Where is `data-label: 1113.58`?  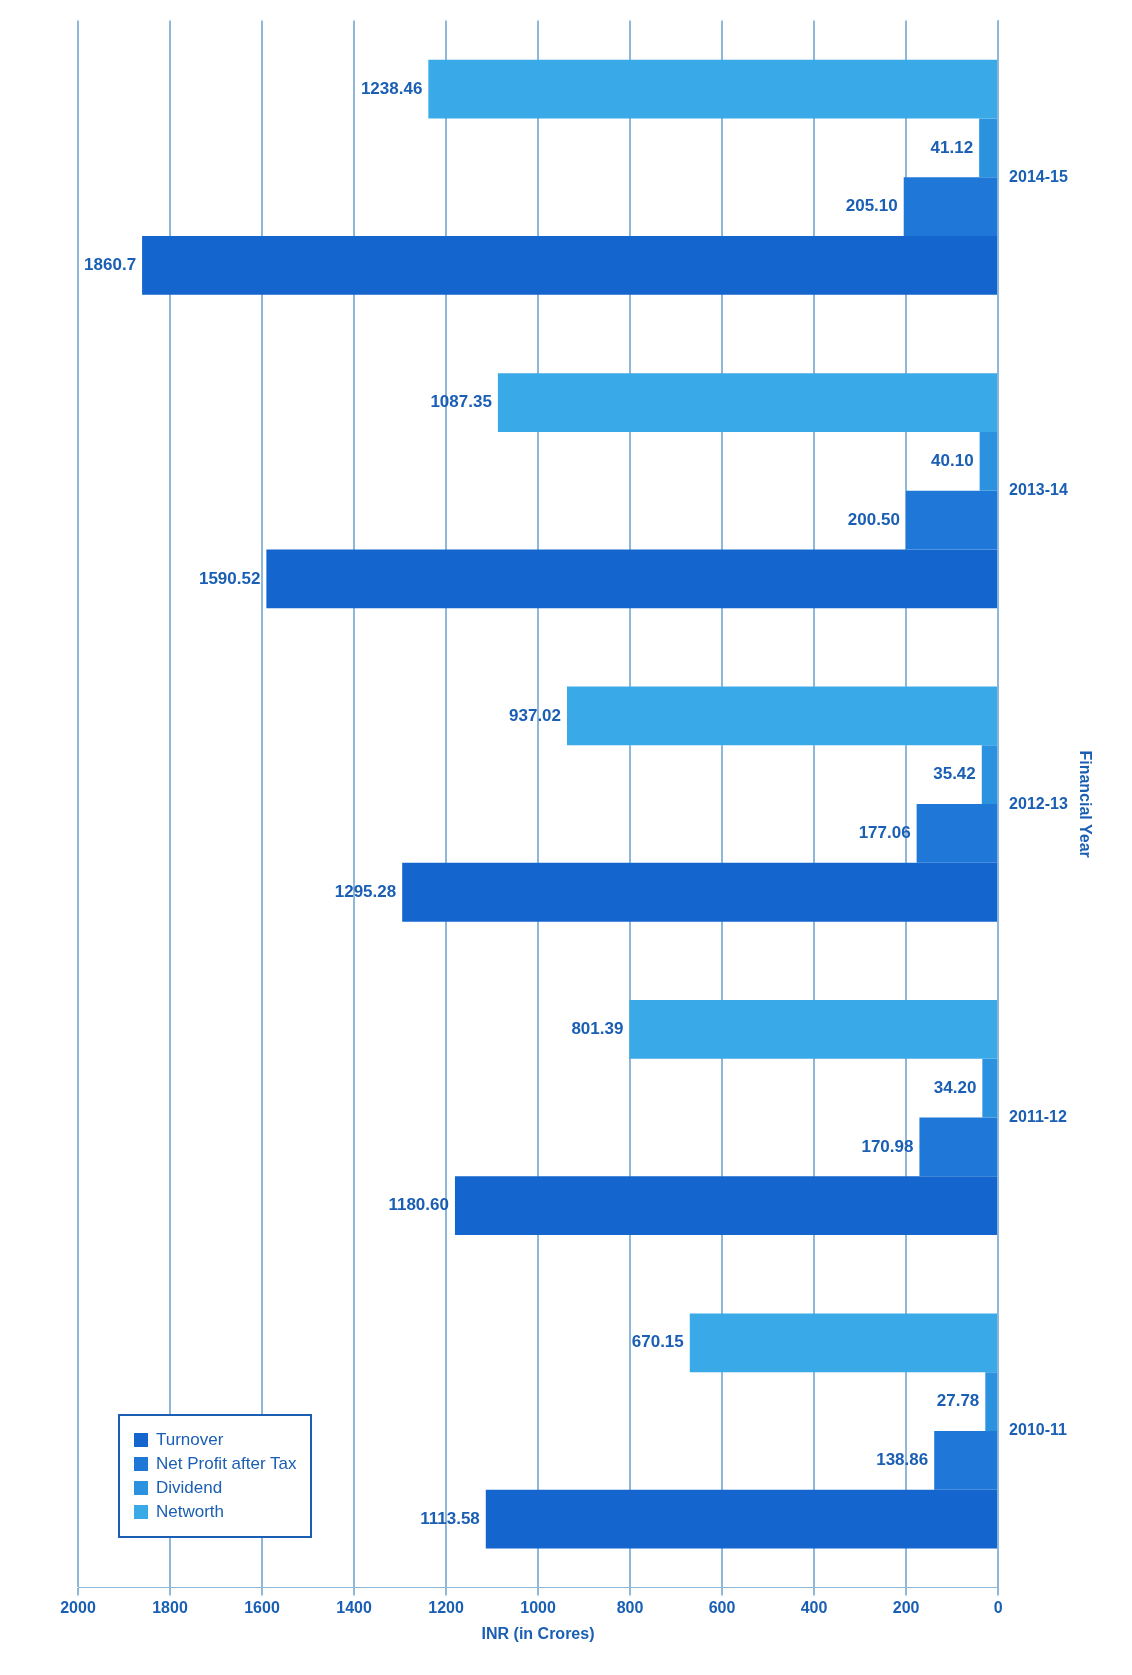 data-label: 1113.58 is located at coordinates (450, 1518).